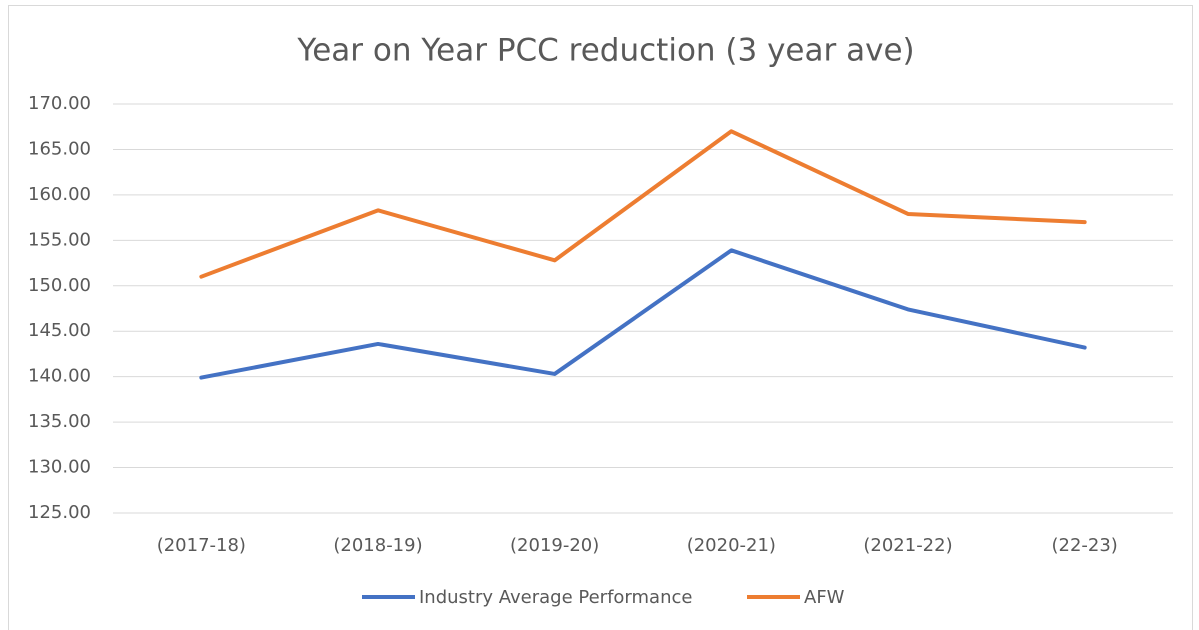 This screenshot has height=630, width=1199. Describe the element at coordinates (554, 545) in the screenshot. I see `x-tick-label: (2019-20)` at that location.